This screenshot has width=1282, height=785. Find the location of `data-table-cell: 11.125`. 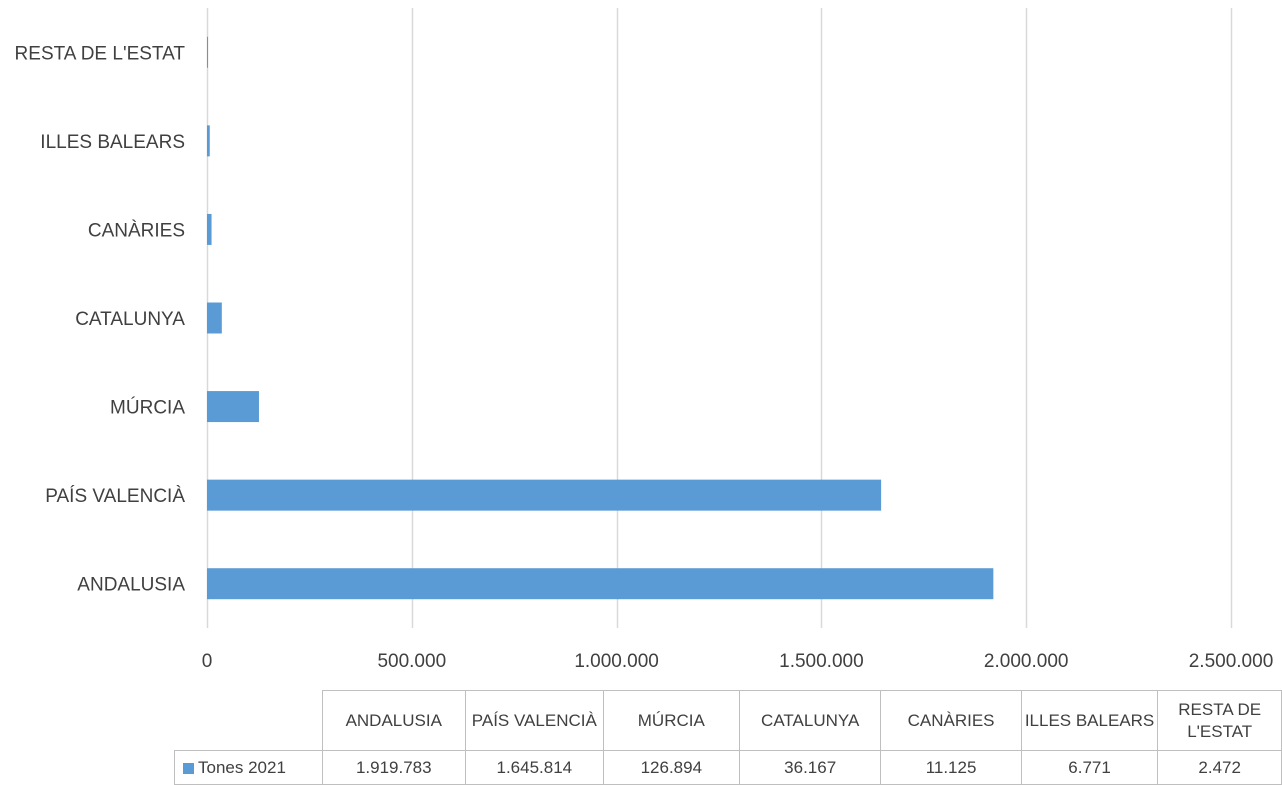

data-table-cell: 11.125 is located at coordinates (951, 767).